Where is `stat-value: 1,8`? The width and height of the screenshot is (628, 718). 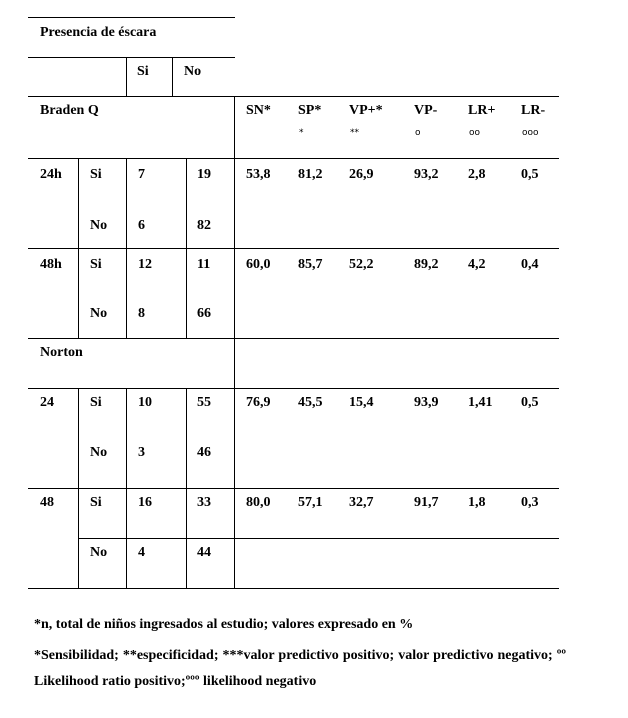
stat-value: 1,8 is located at coordinates (477, 502).